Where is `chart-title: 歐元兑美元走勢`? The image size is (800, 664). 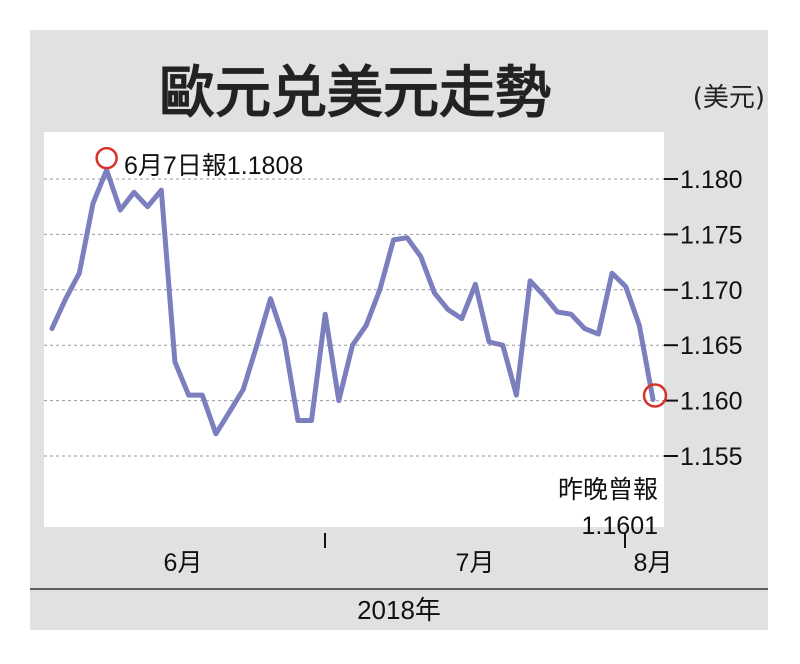
chart-title: 歐元兑美元走勢 is located at coordinates (355, 93).